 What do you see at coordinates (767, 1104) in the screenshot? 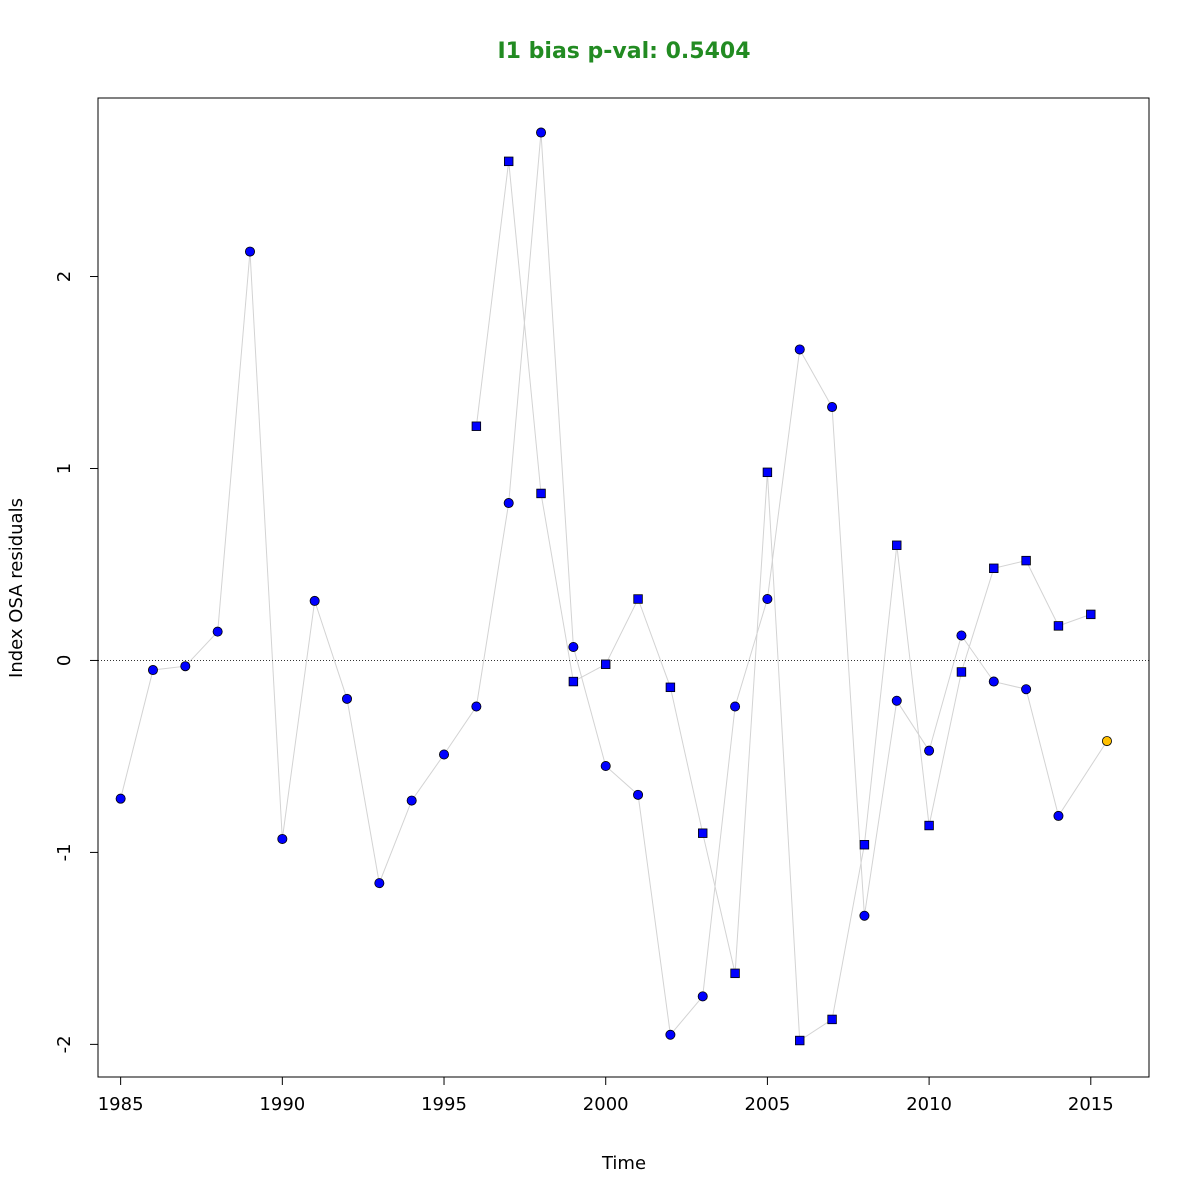
I see `x-tick-label: 2005` at bounding box center [767, 1104].